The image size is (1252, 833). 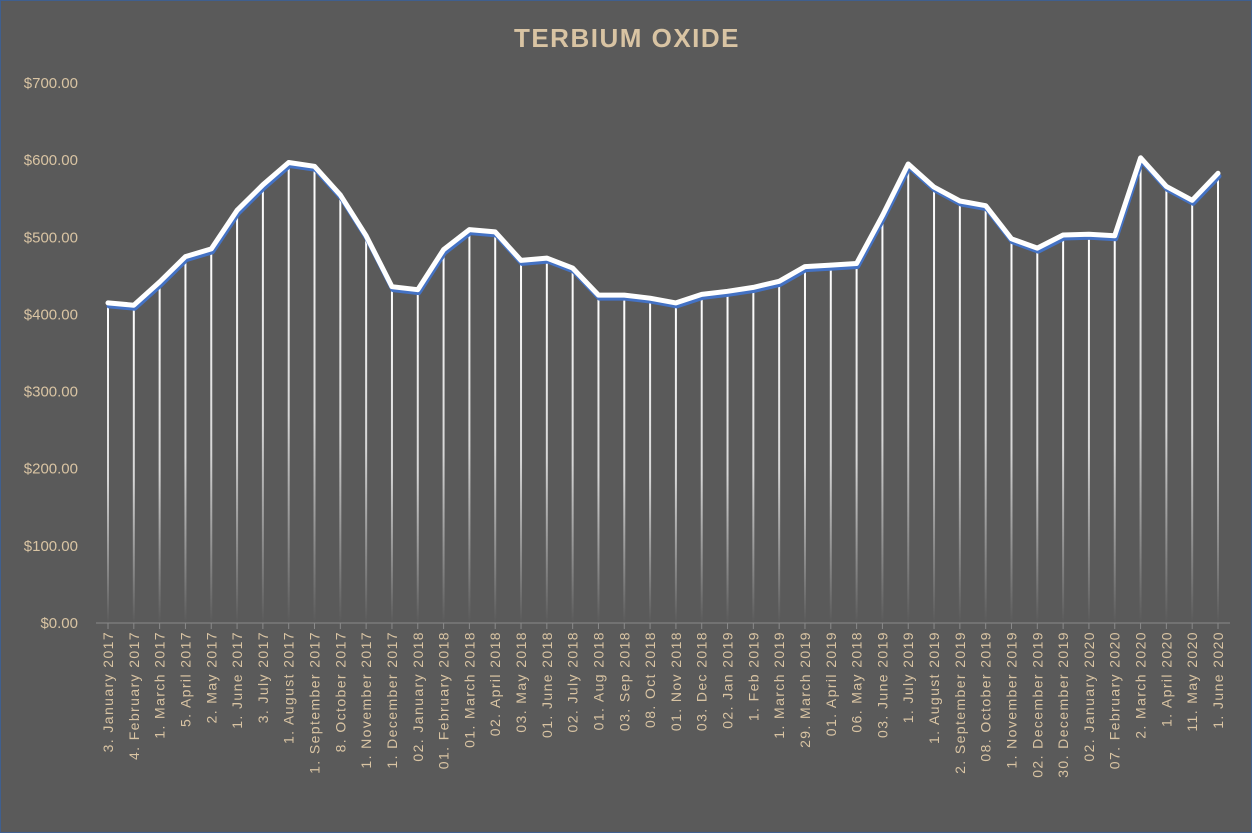 What do you see at coordinates (1166, 679) in the screenshot?
I see `x-tick-label: 1. April 2020` at bounding box center [1166, 679].